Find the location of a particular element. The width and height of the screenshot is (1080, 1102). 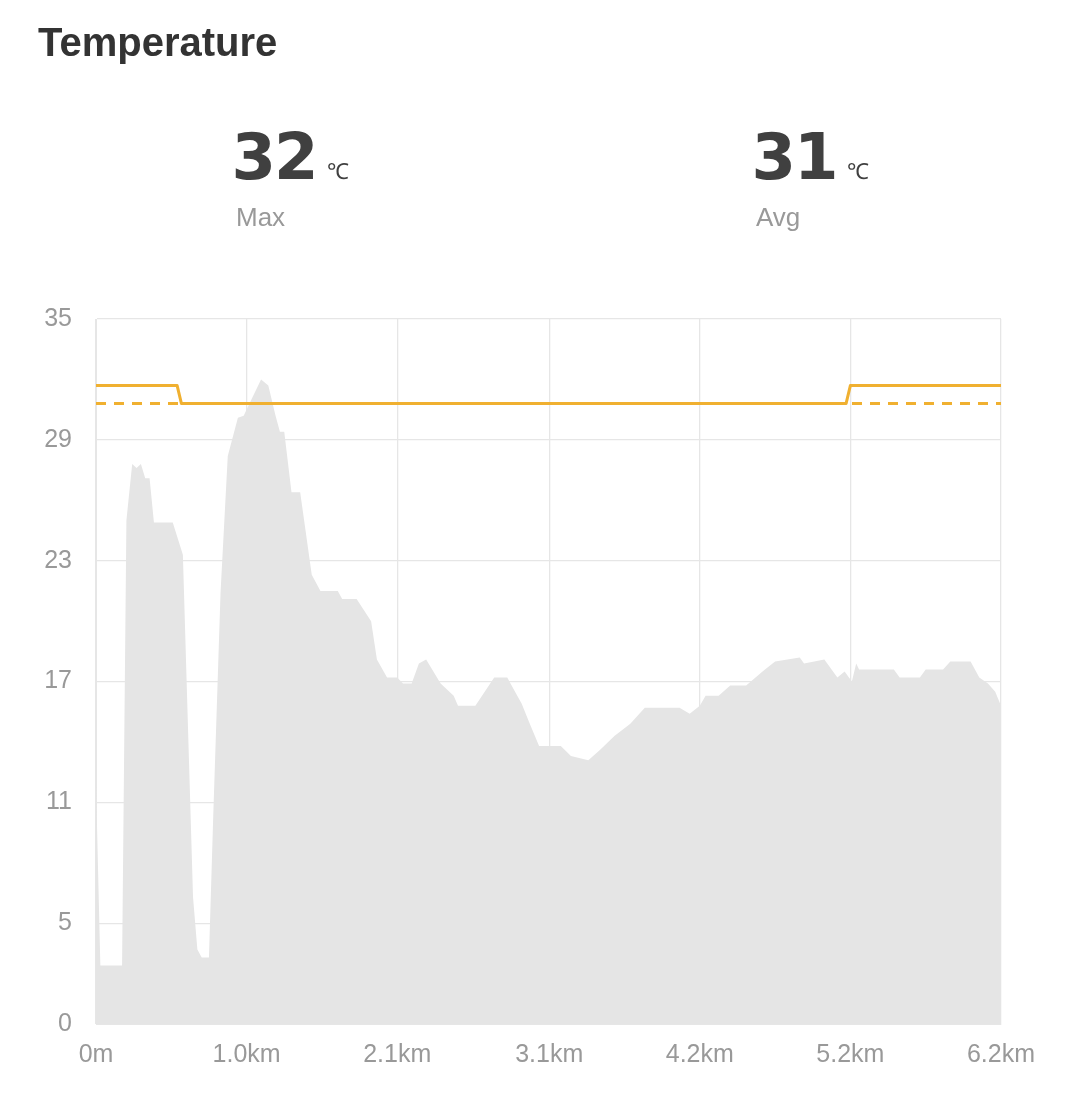

x-tick-label: 3.1km is located at coordinates (549, 1052).